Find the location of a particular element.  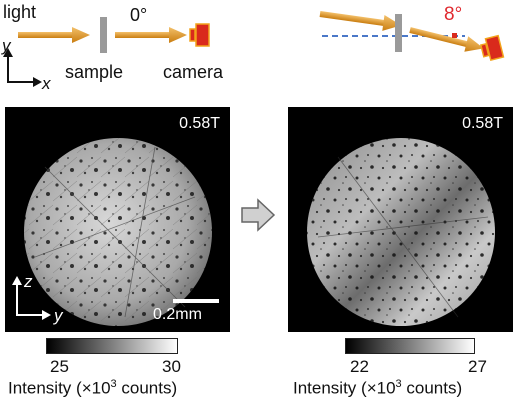

transmitted-beam-arrow is located at coordinates (151, 35).